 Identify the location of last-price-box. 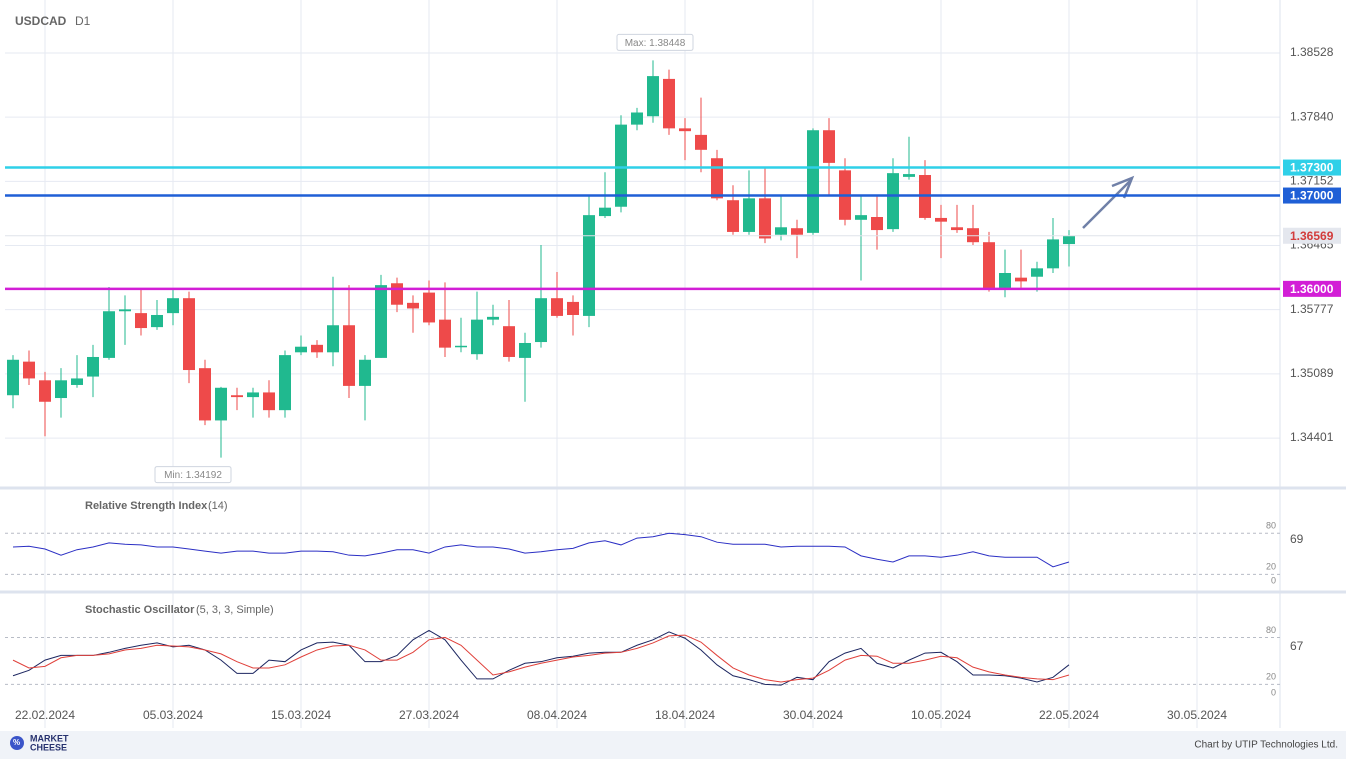
(1312, 235).